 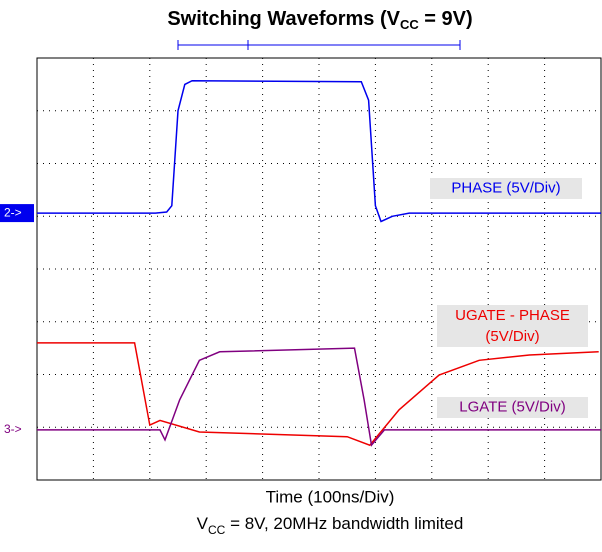 What do you see at coordinates (13, 429) in the screenshot?
I see `channel-marker: 3->` at bounding box center [13, 429].